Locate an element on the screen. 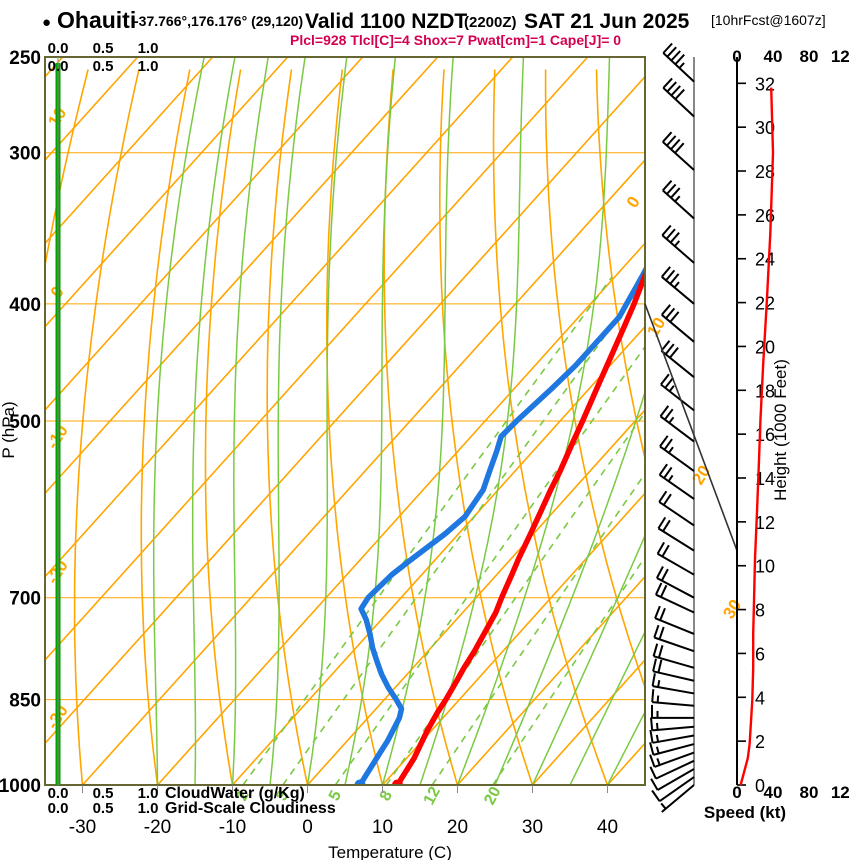 The height and width of the screenshot is (860, 850). height-tick-label: 4 is located at coordinates (760, 698).